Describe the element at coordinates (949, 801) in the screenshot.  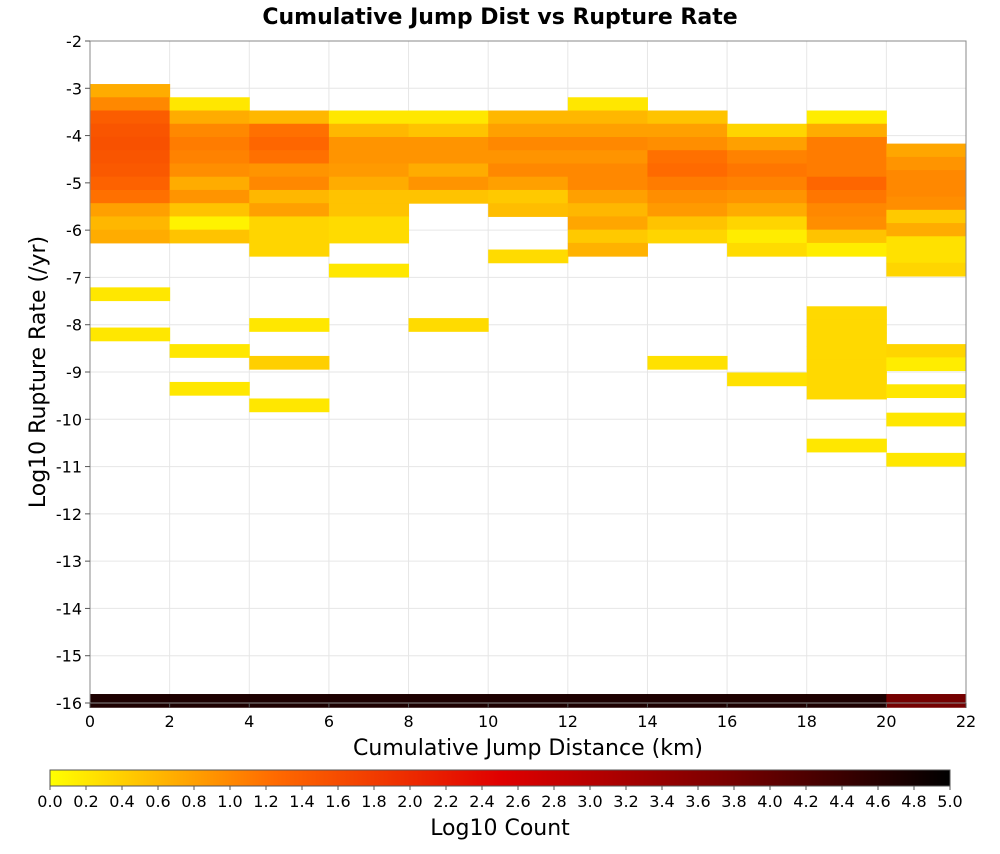
I see `colorbar-tick-label: 5.0` at that location.